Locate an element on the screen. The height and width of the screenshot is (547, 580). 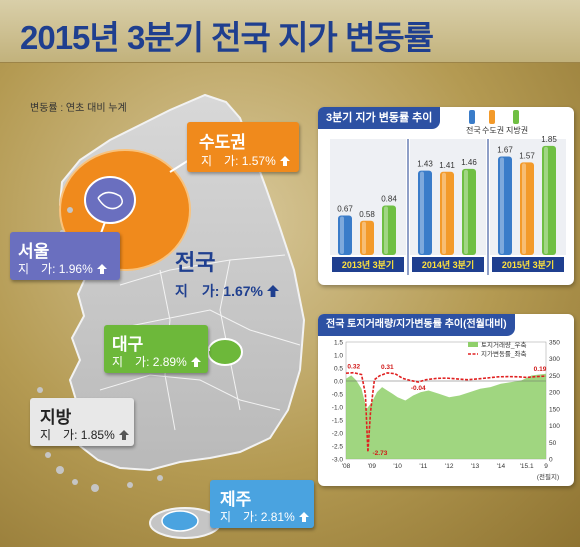
title-bar: 2015년 3분기 전국 지가 변동률 is located at coordinates (290, 31).